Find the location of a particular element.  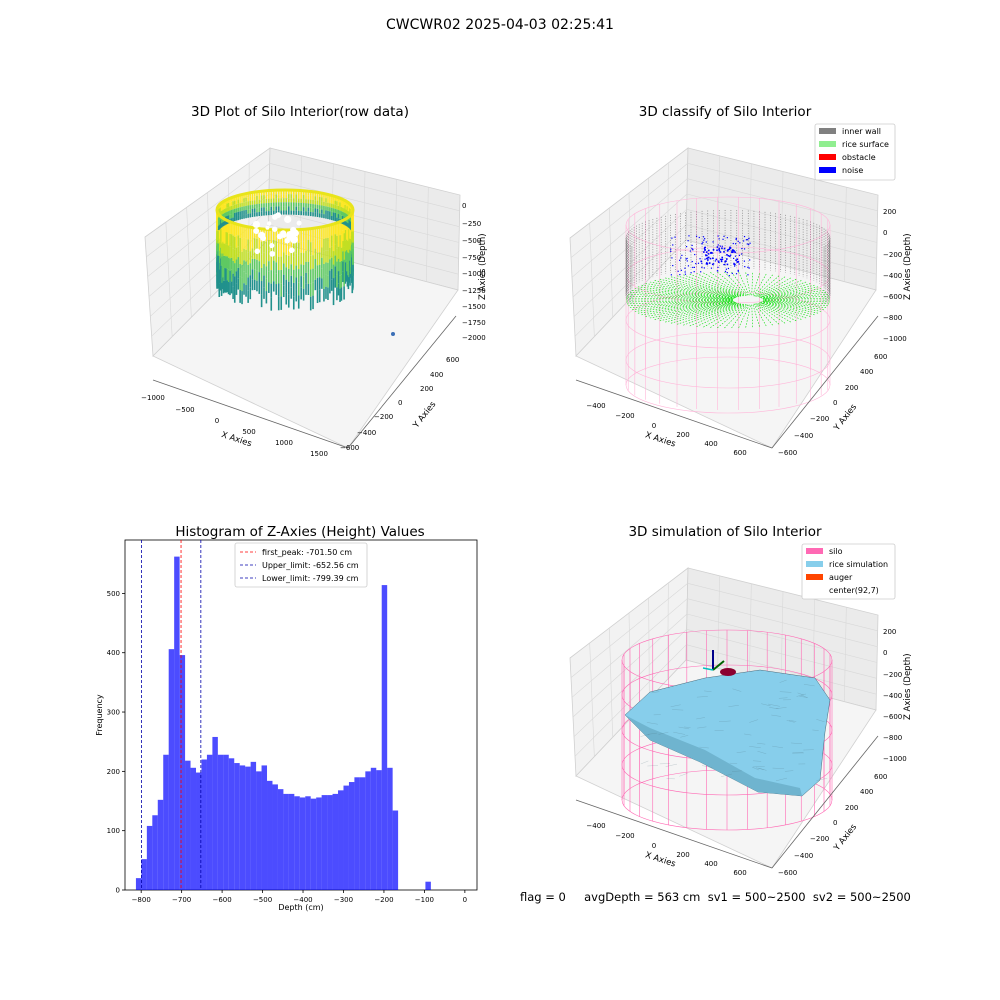

raw-point-rim is located at coordinates (285, 210).